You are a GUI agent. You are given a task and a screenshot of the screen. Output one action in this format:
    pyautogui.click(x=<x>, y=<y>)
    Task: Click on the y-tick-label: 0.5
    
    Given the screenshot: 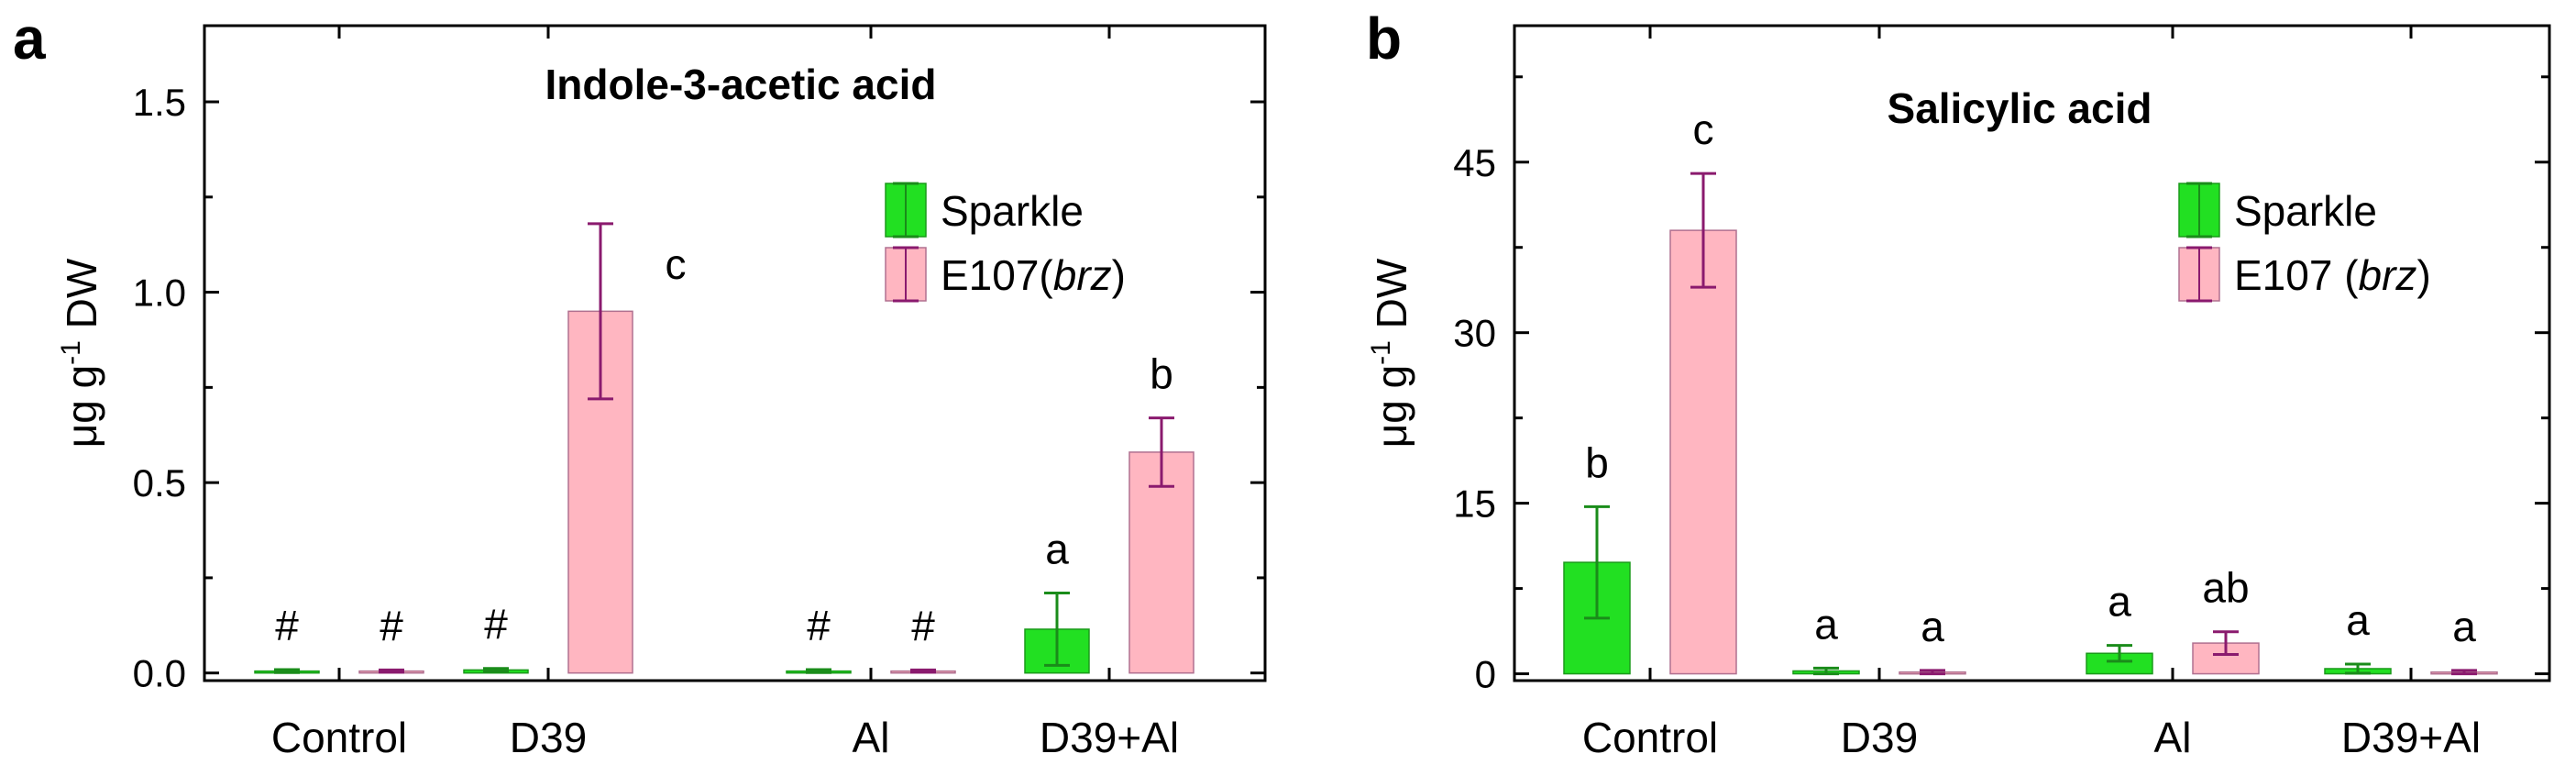 What is the action you would take?
    pyautogui.click(x=159, y=482)
    